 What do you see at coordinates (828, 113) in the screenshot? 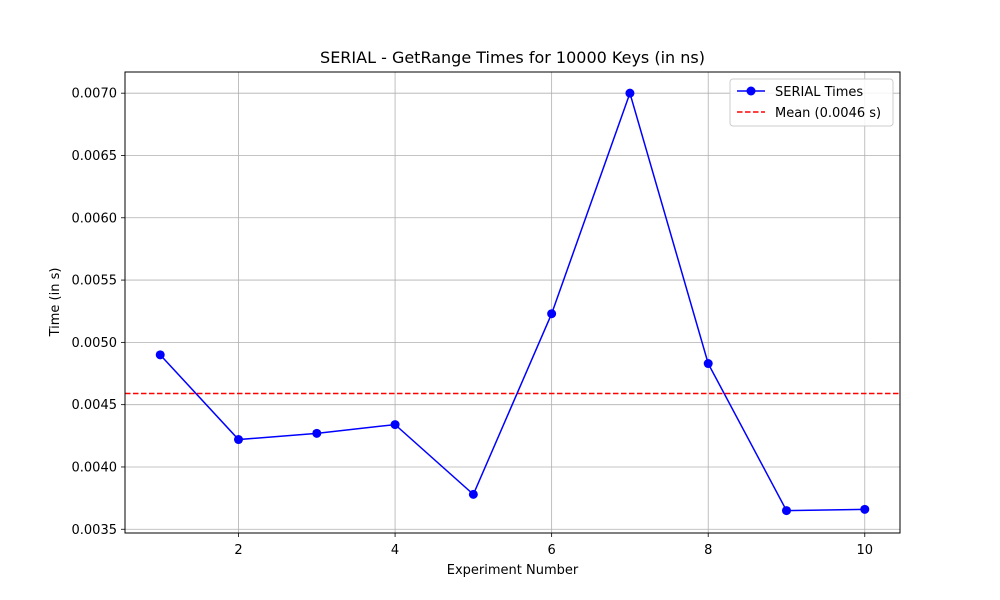
I see `legend-mean-label: Mean (0.0046 s)` at bounding box center [828, 113].